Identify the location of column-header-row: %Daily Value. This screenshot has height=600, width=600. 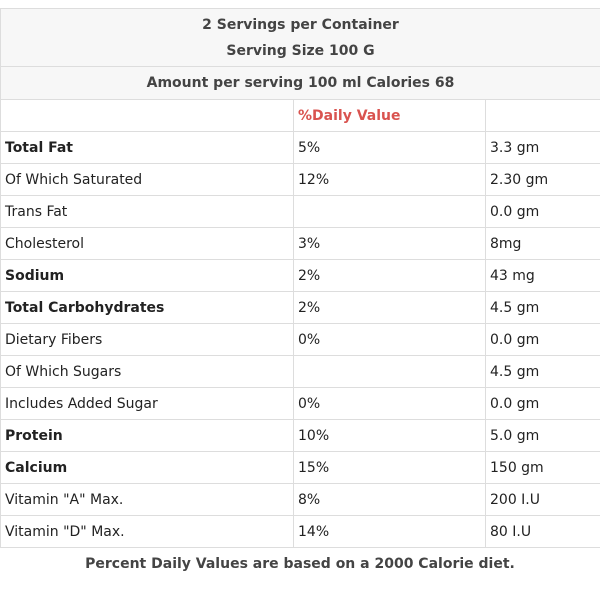
(300, 115).